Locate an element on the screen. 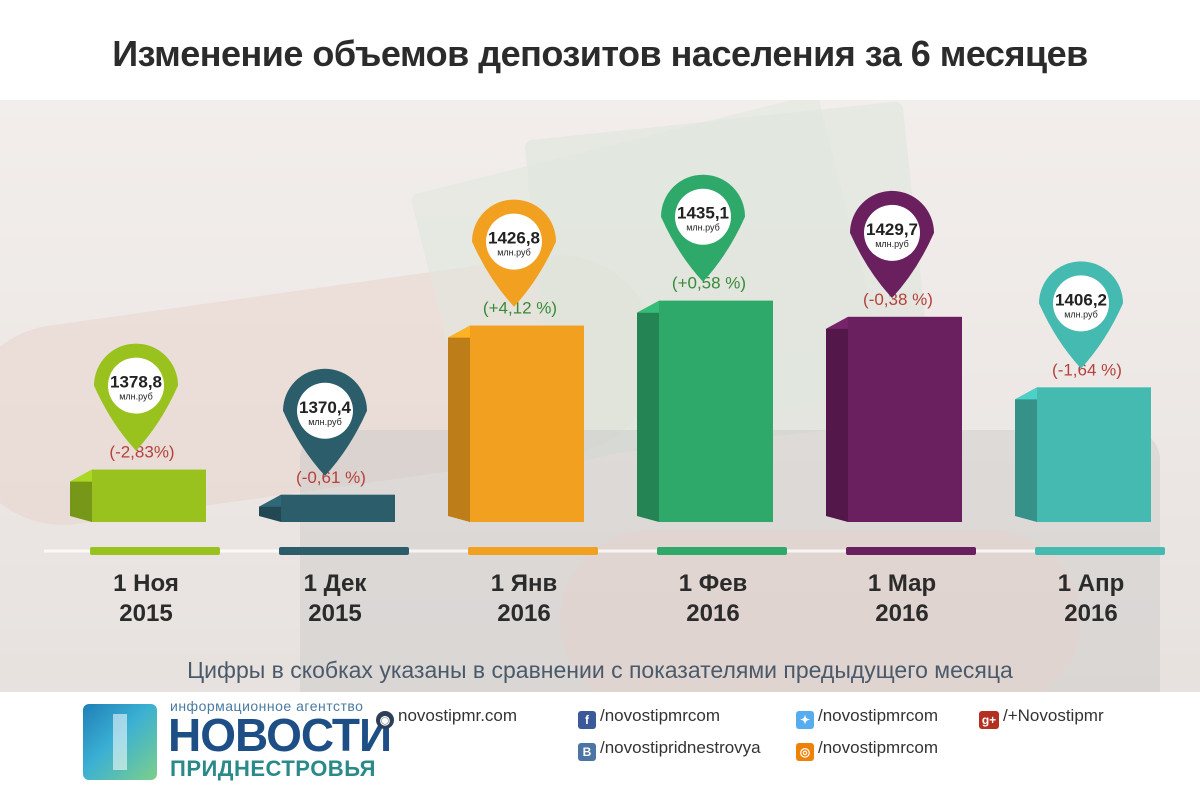  gplus-link-label: /+Novostipmr is located at coordinates (1053, 715).